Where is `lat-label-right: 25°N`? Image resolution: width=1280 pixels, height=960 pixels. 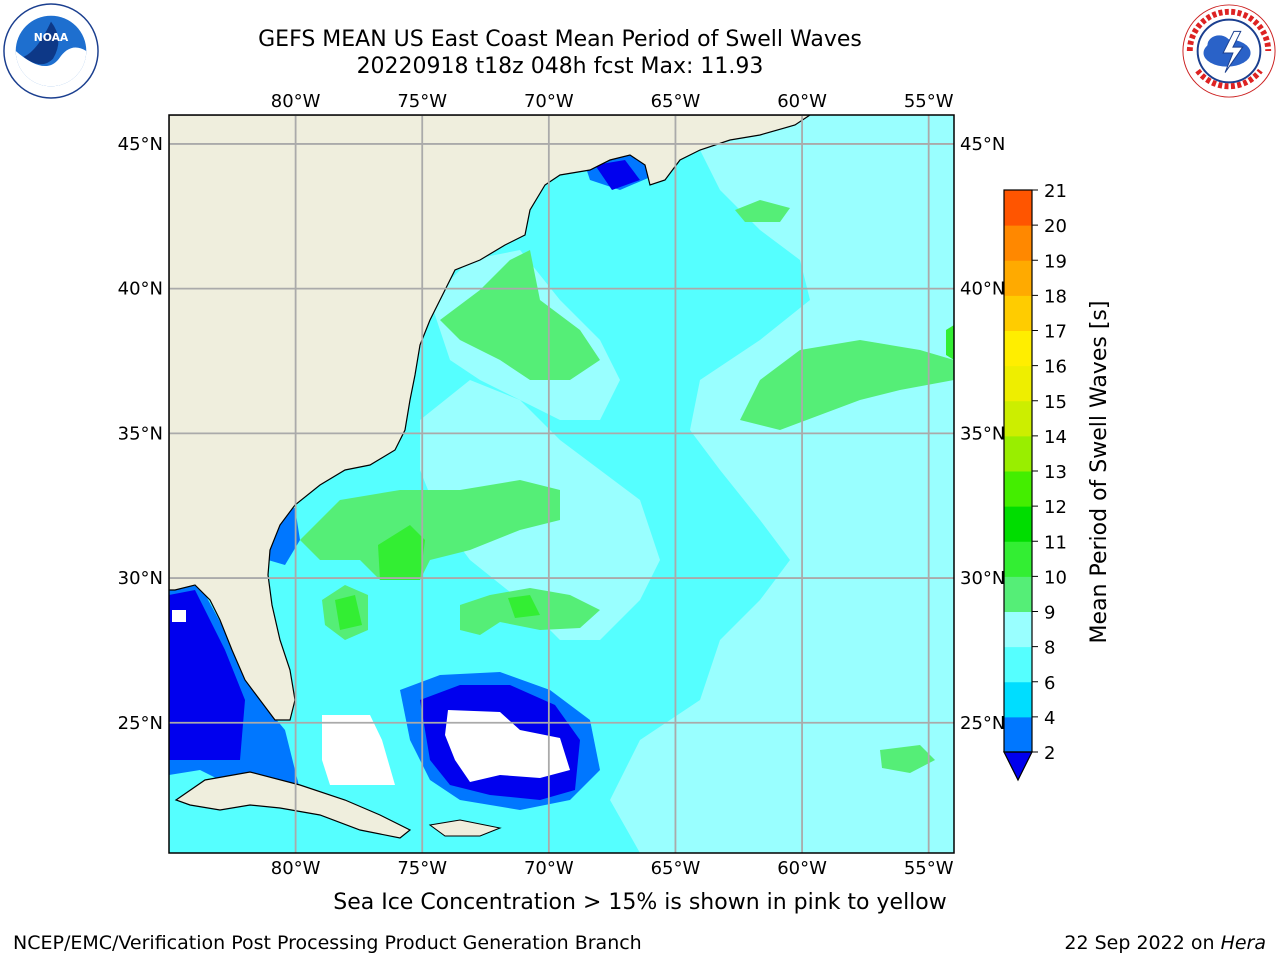
lat-label-right: 25°N is located at coordinates (982, 723).